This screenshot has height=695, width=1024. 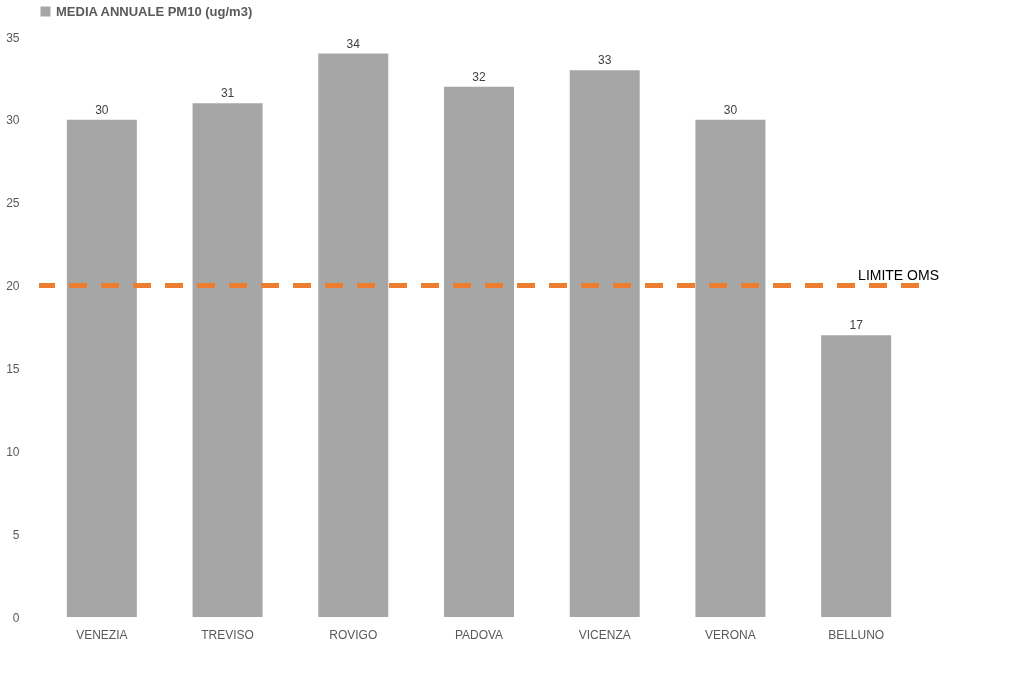 I want to click on x-tick-label: VENEZIA, so click(x=102, y=634).